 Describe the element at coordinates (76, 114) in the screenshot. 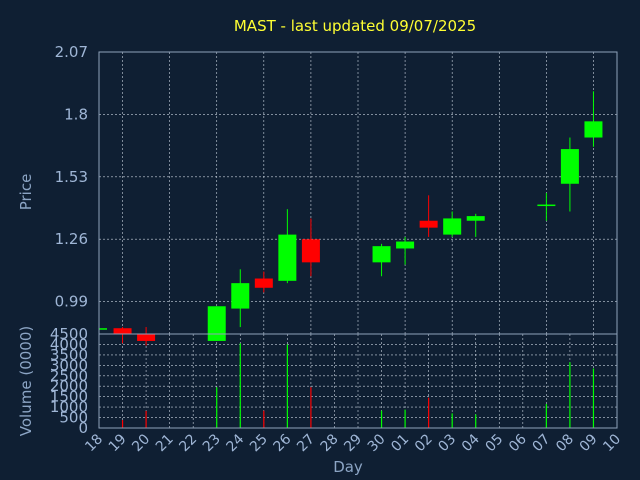

I see `price-tick-label: 1.8` at that location.